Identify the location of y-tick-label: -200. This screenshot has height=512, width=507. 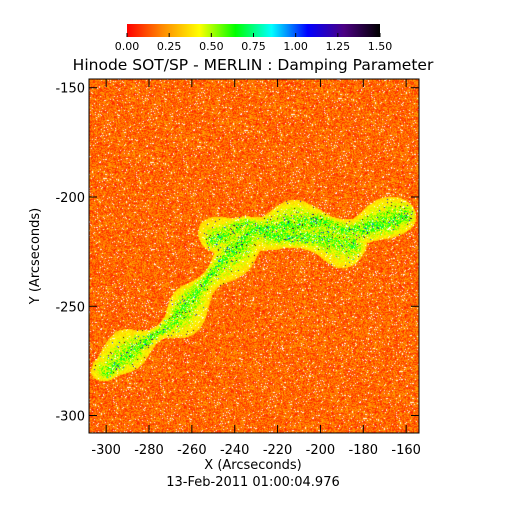
(70, 198).